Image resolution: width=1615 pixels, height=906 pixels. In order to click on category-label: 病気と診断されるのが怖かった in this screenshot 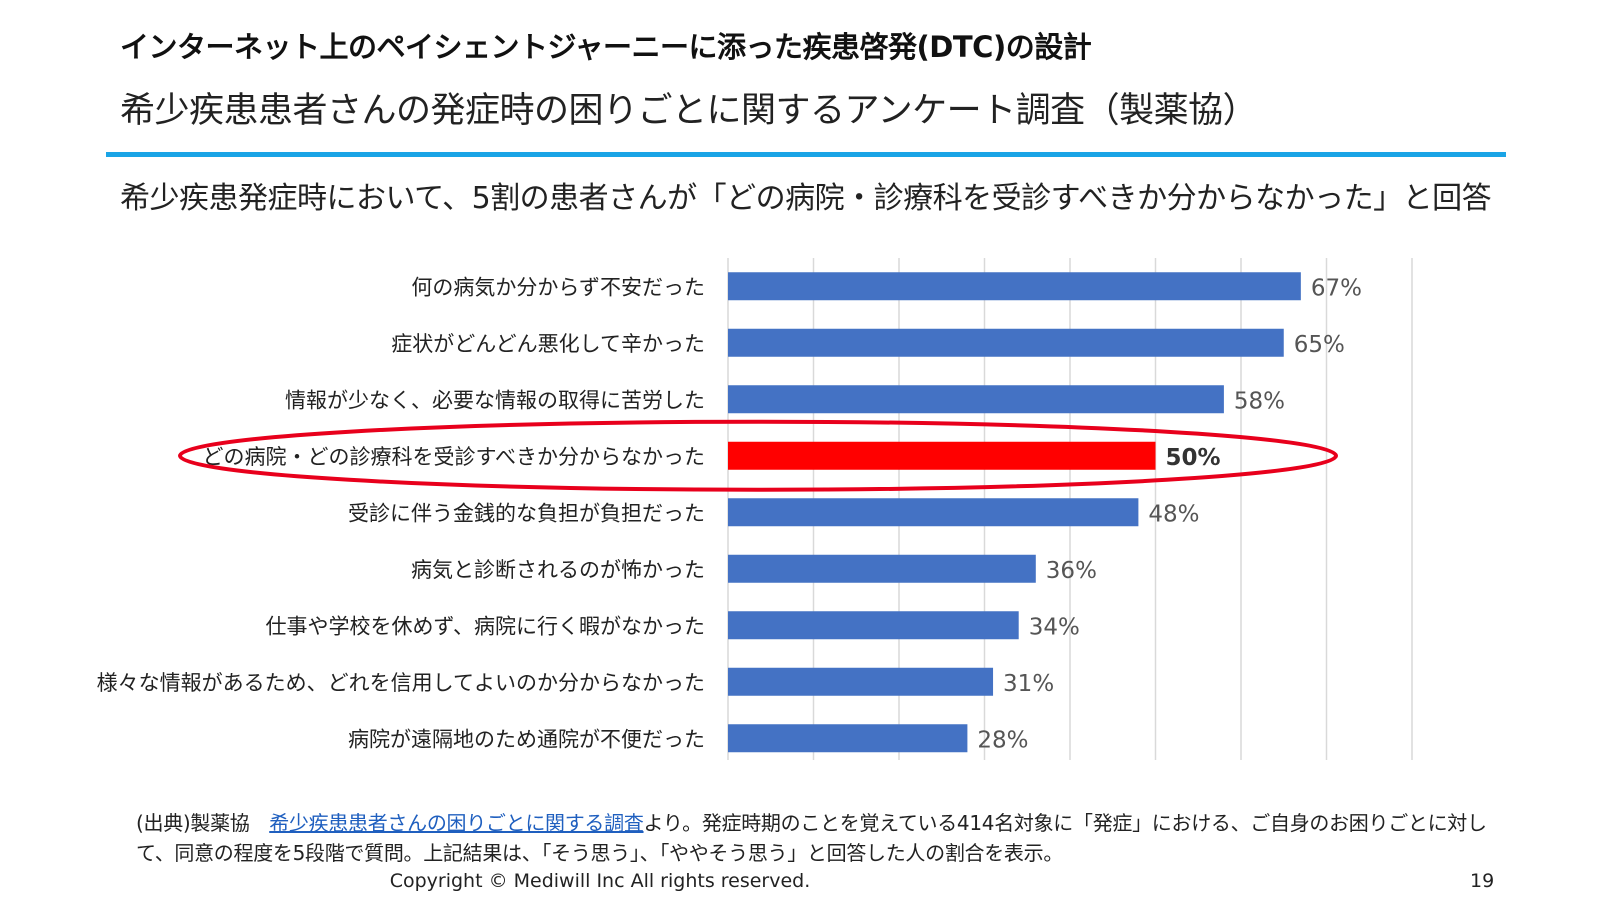, I will do `click(558, 570)`.